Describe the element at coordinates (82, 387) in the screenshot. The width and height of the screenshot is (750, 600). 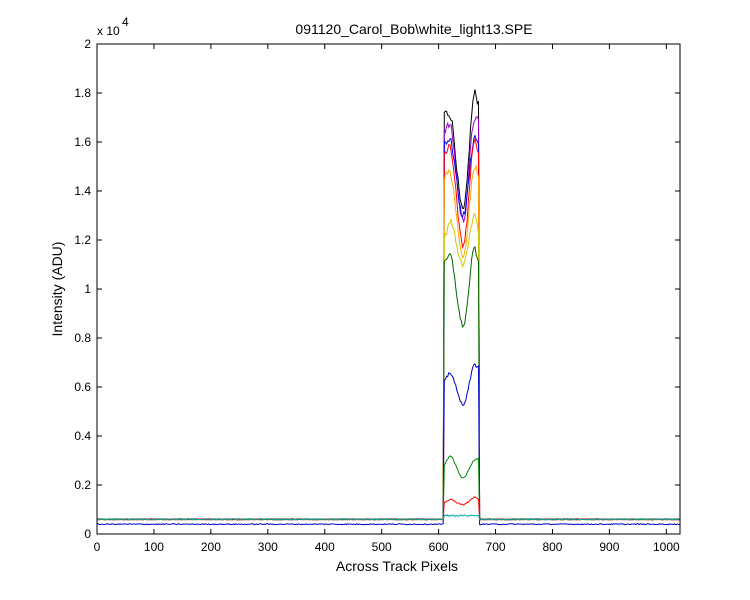
I see `y-tick-label: 0.6` at that location.